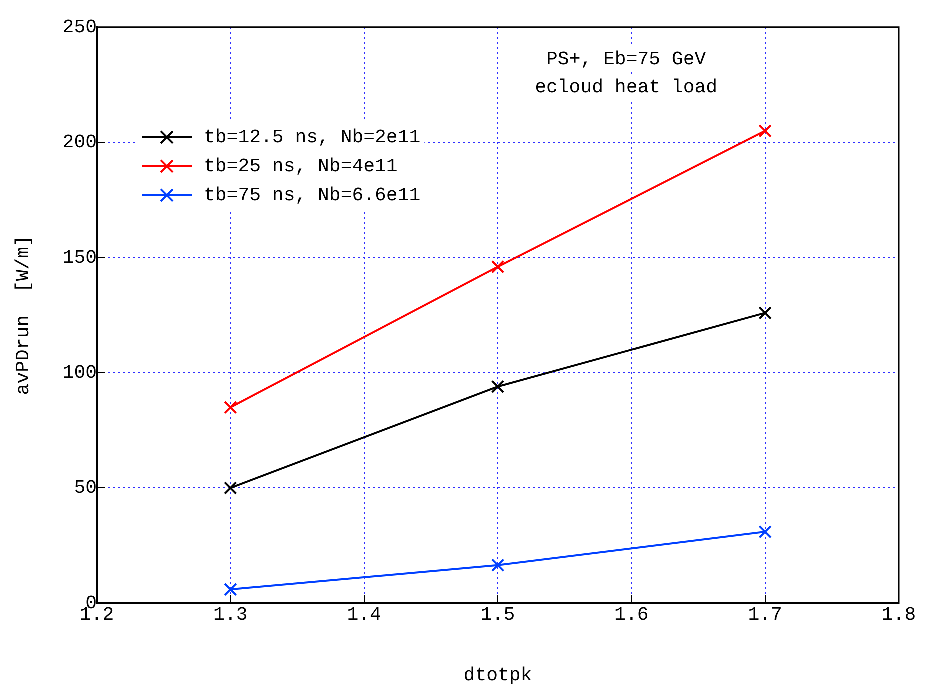  I want to click on x-tick-label: 1.4, so click(364, 615).